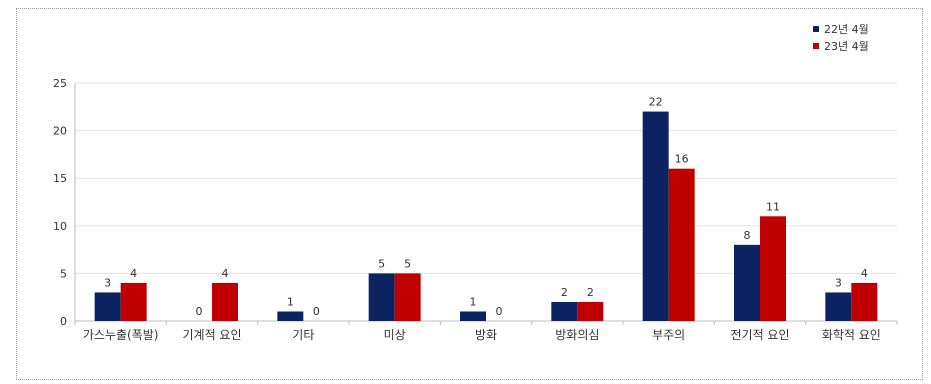  I want to click on y-tick-label: 10, so click(60, 226).